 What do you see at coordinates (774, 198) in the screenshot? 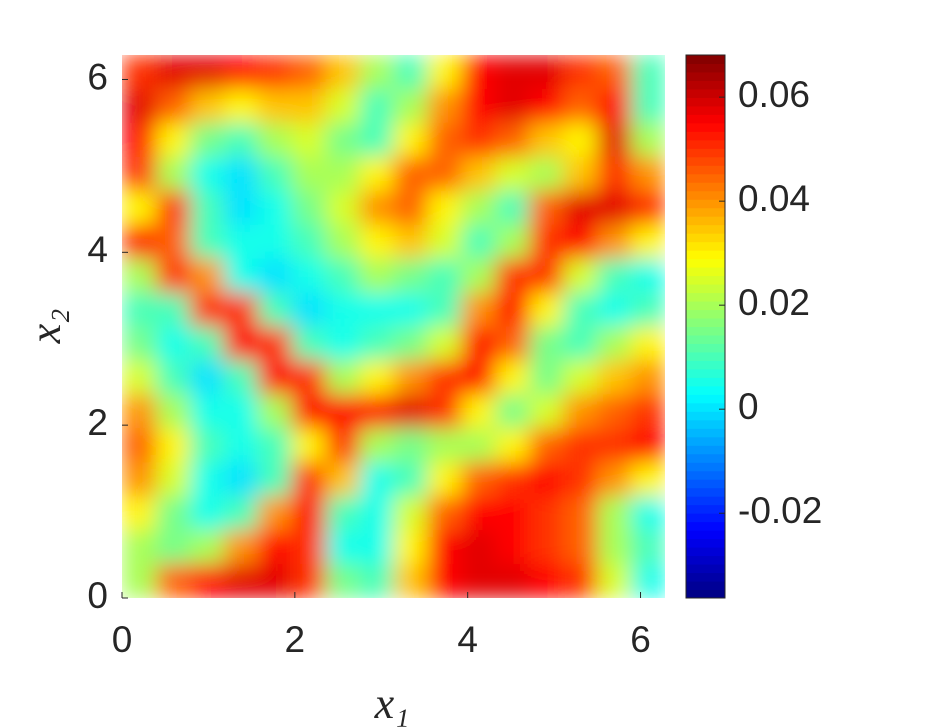
I see `colorbar-tick-label: 0.04` at bounding box center [774, 198].